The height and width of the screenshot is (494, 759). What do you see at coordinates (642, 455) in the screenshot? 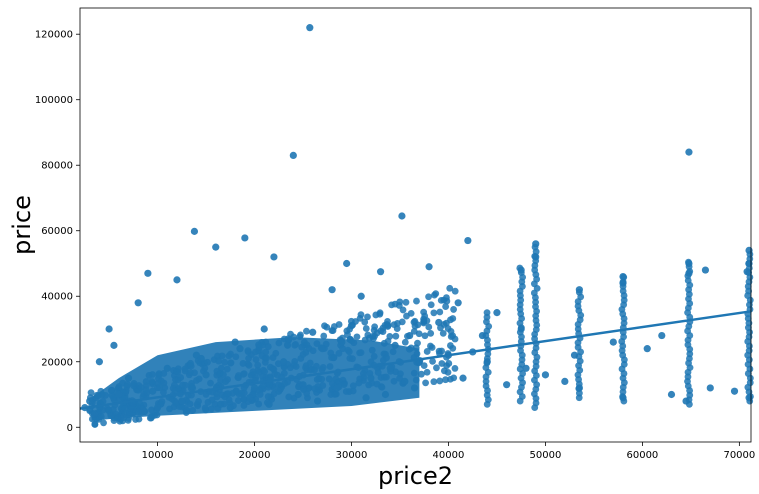
I see `x-tick-label: 60000` at bounding box center [642, 455].